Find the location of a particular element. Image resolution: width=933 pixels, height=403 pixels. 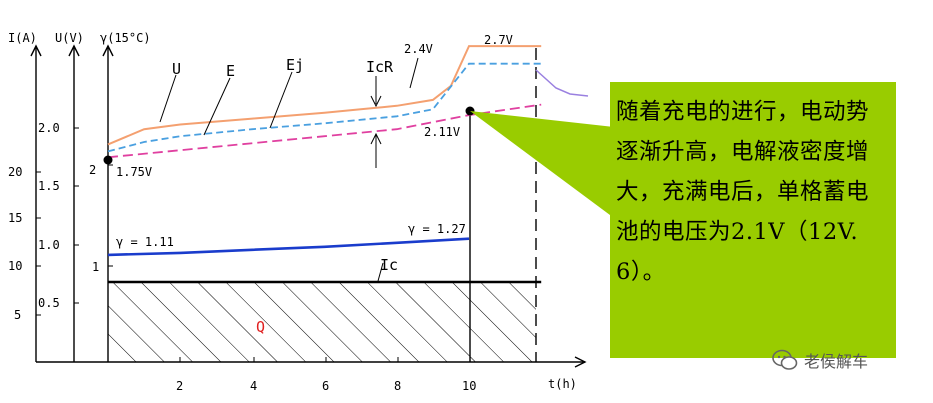

axis-label-u: U(V) is located at coordinates (69, 38).